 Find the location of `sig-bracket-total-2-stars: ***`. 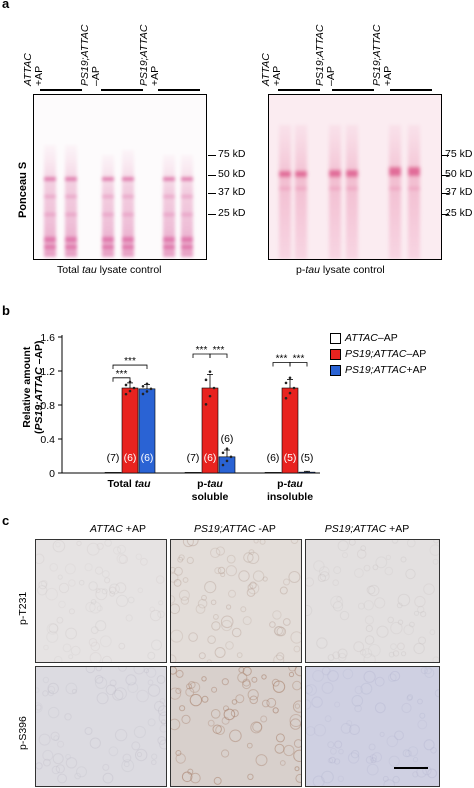

sig-bracket-total-2-stars: *** is located at coordinates (130, 361).